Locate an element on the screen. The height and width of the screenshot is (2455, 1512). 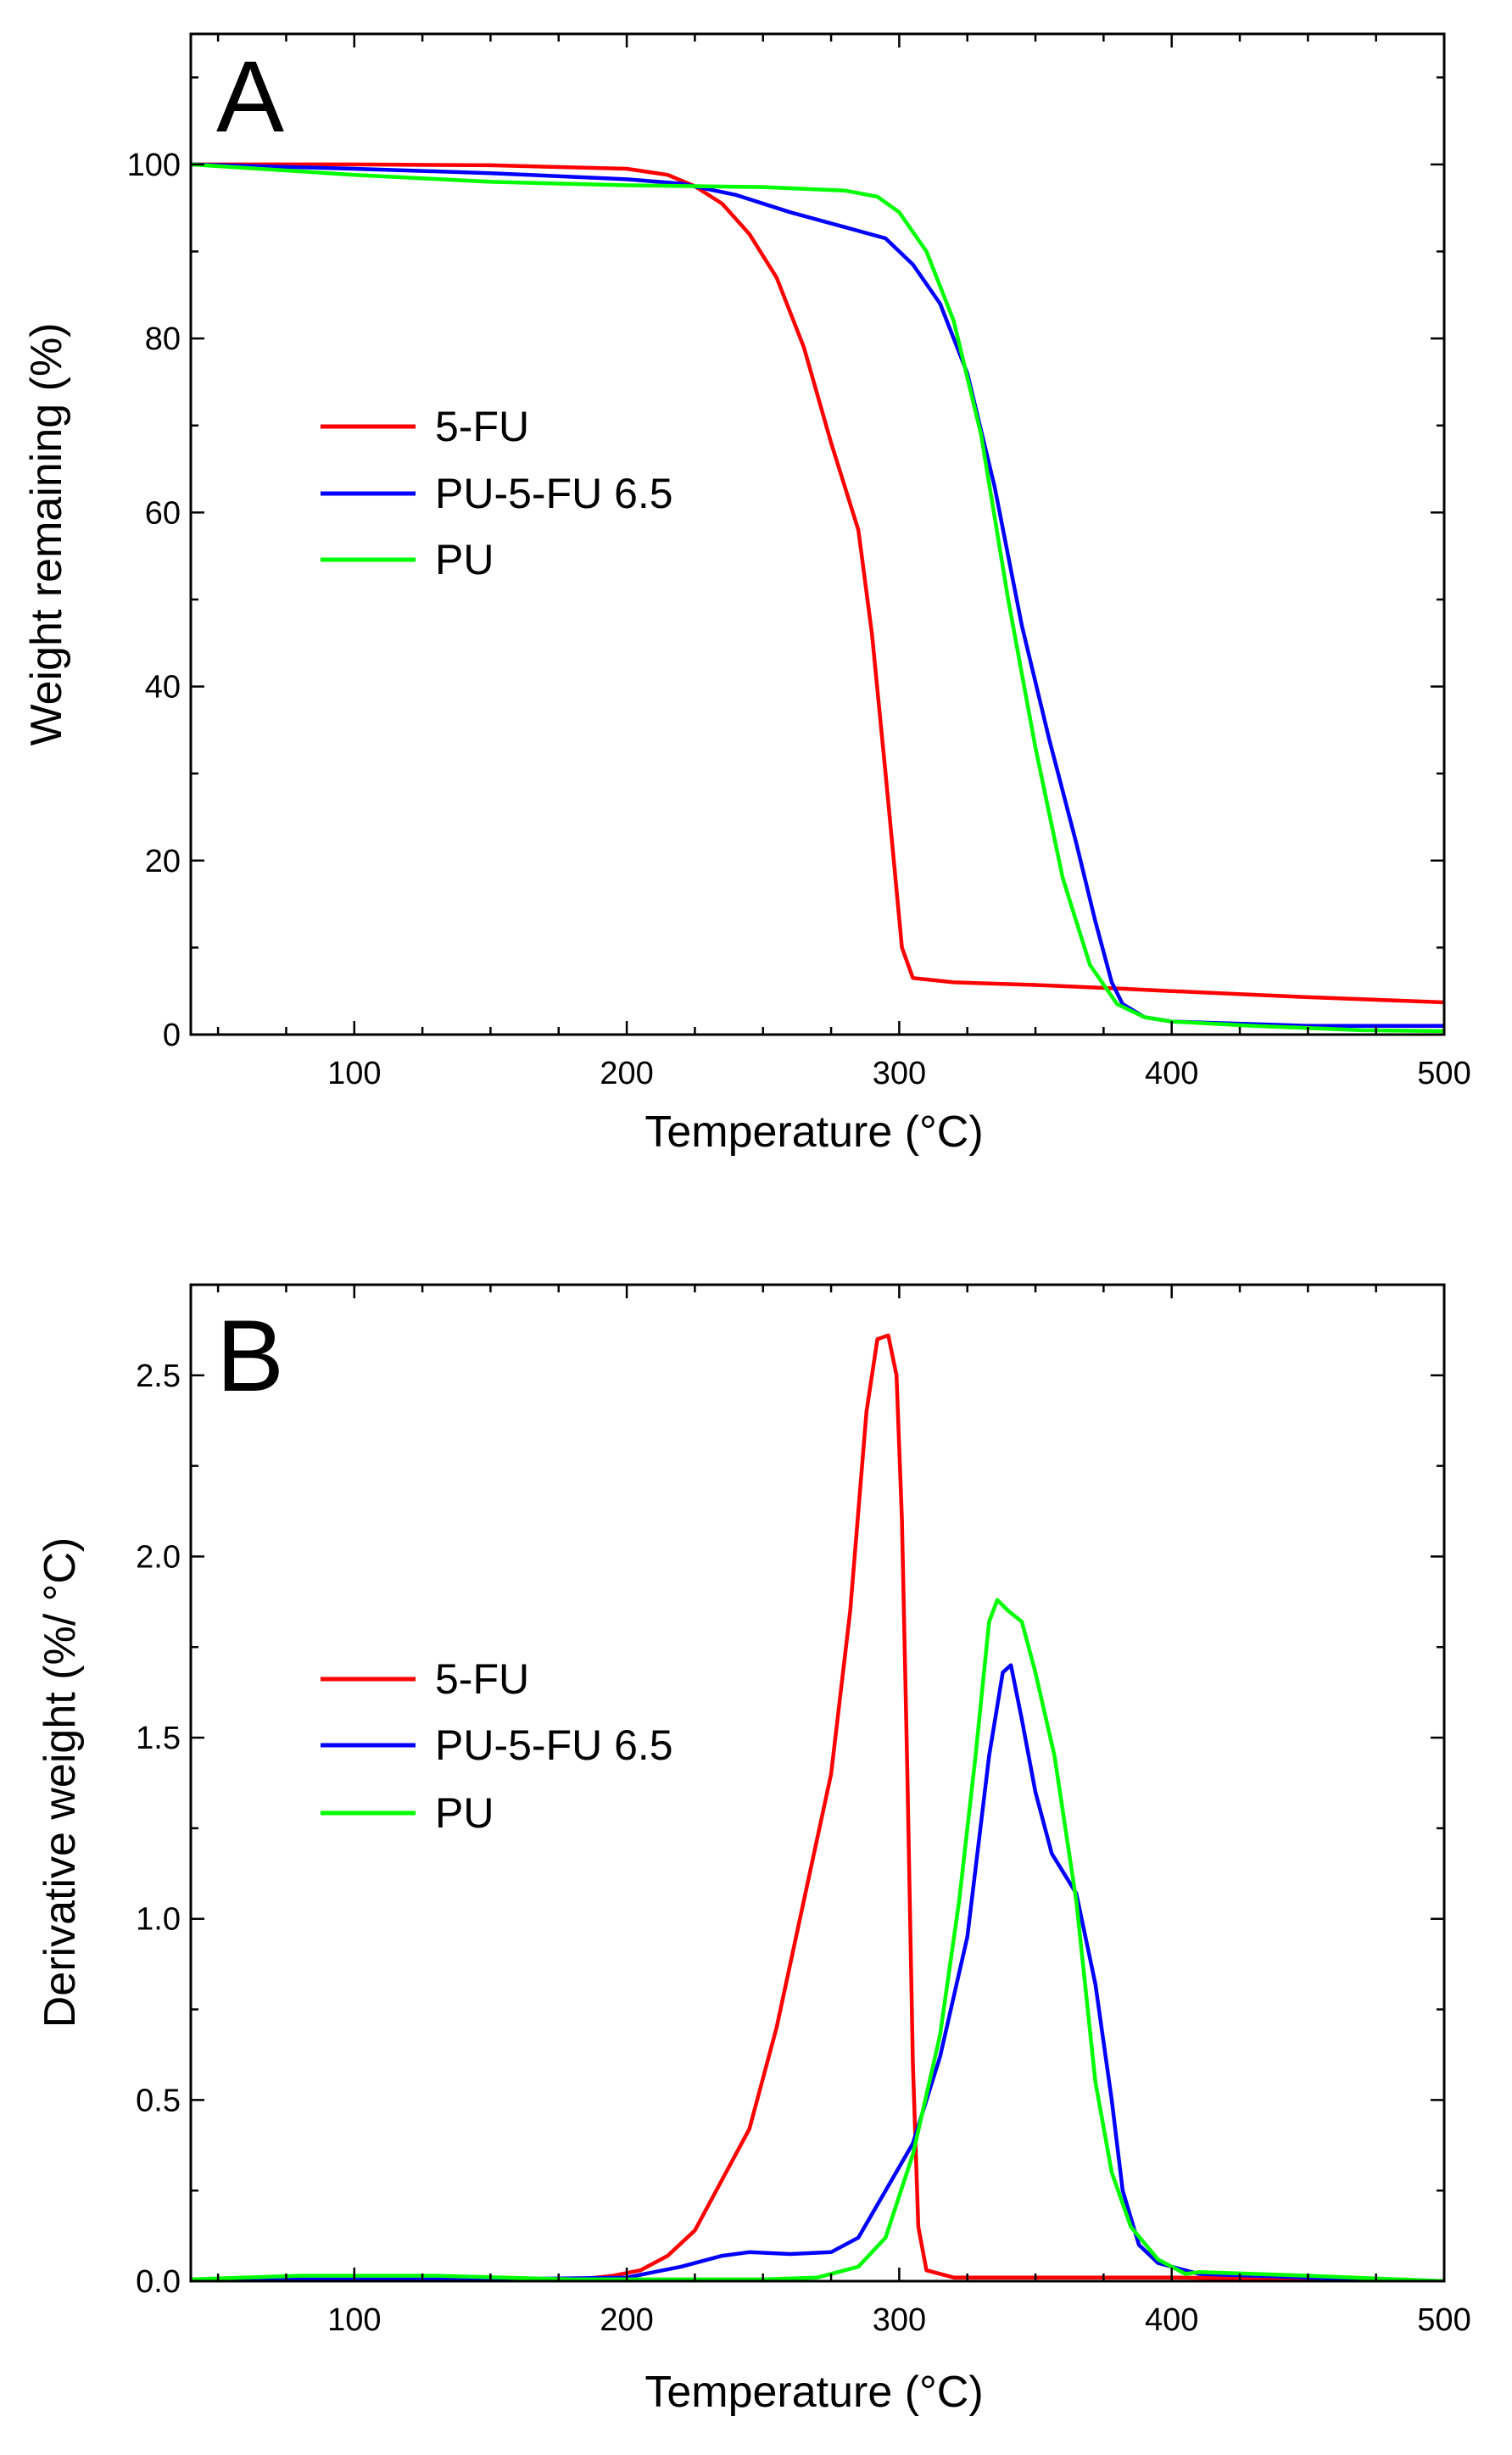
y-tick-label: 0.0 is located at coordinates (158, 2282).